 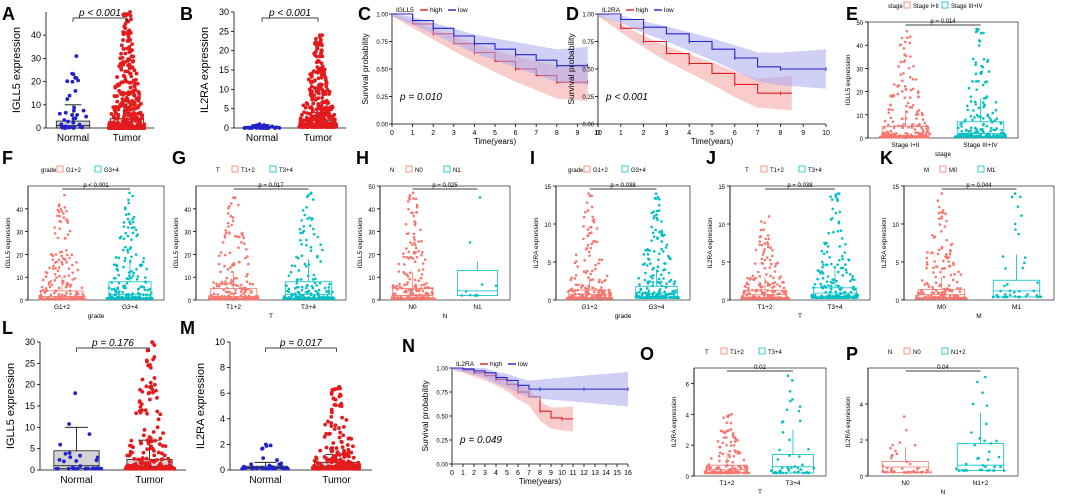 I want to click on p-value-label: p < 0.001, so click(x=96, y=186).